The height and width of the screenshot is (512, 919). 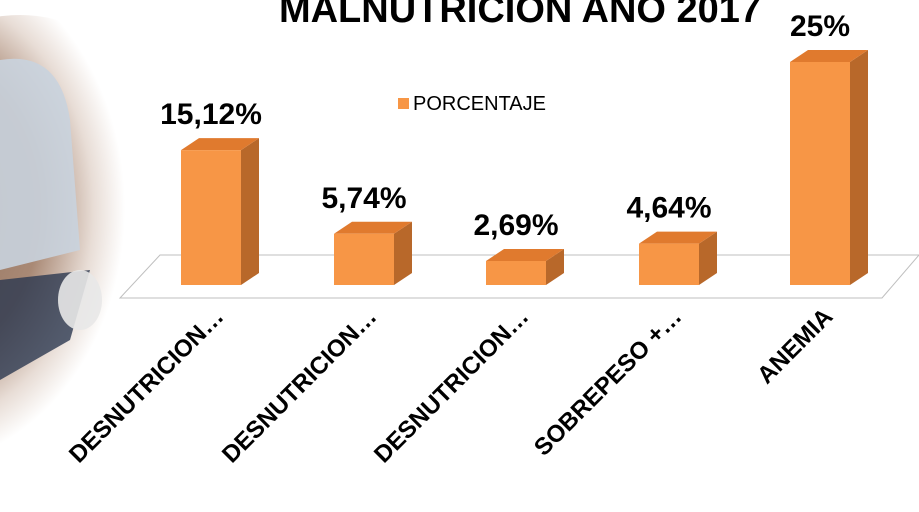 I want to click on data-label: 4,64%, so click(x=668, y=208).